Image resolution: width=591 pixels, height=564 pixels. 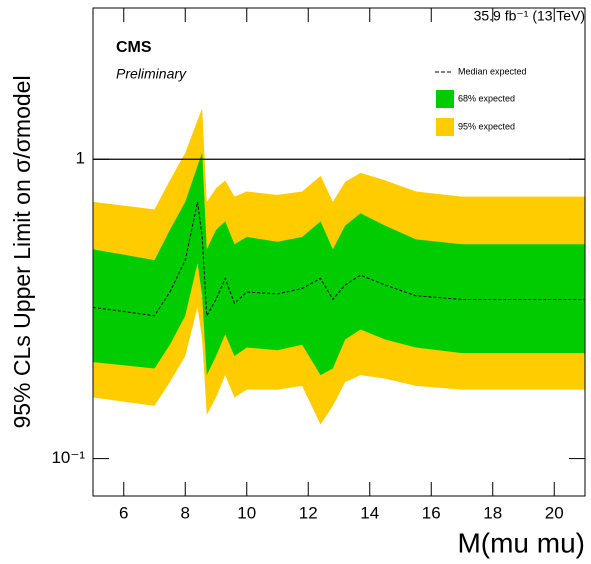 I want to click on legend-label: 68% expected, so click(x=486, y=98).